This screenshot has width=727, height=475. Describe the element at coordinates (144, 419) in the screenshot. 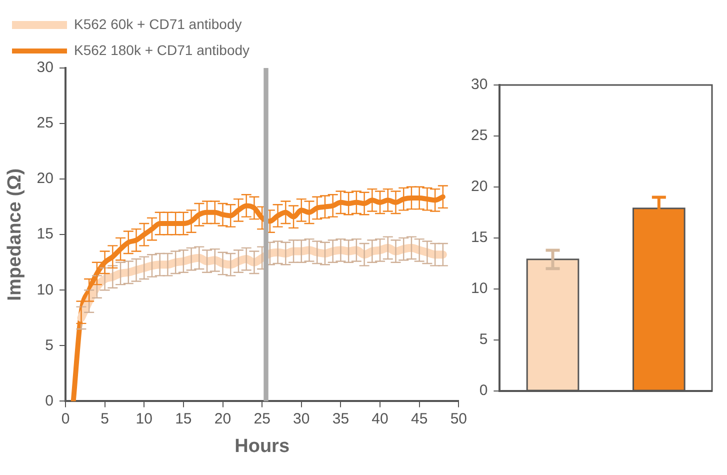

I see `x-tick-label: 10` at that location.